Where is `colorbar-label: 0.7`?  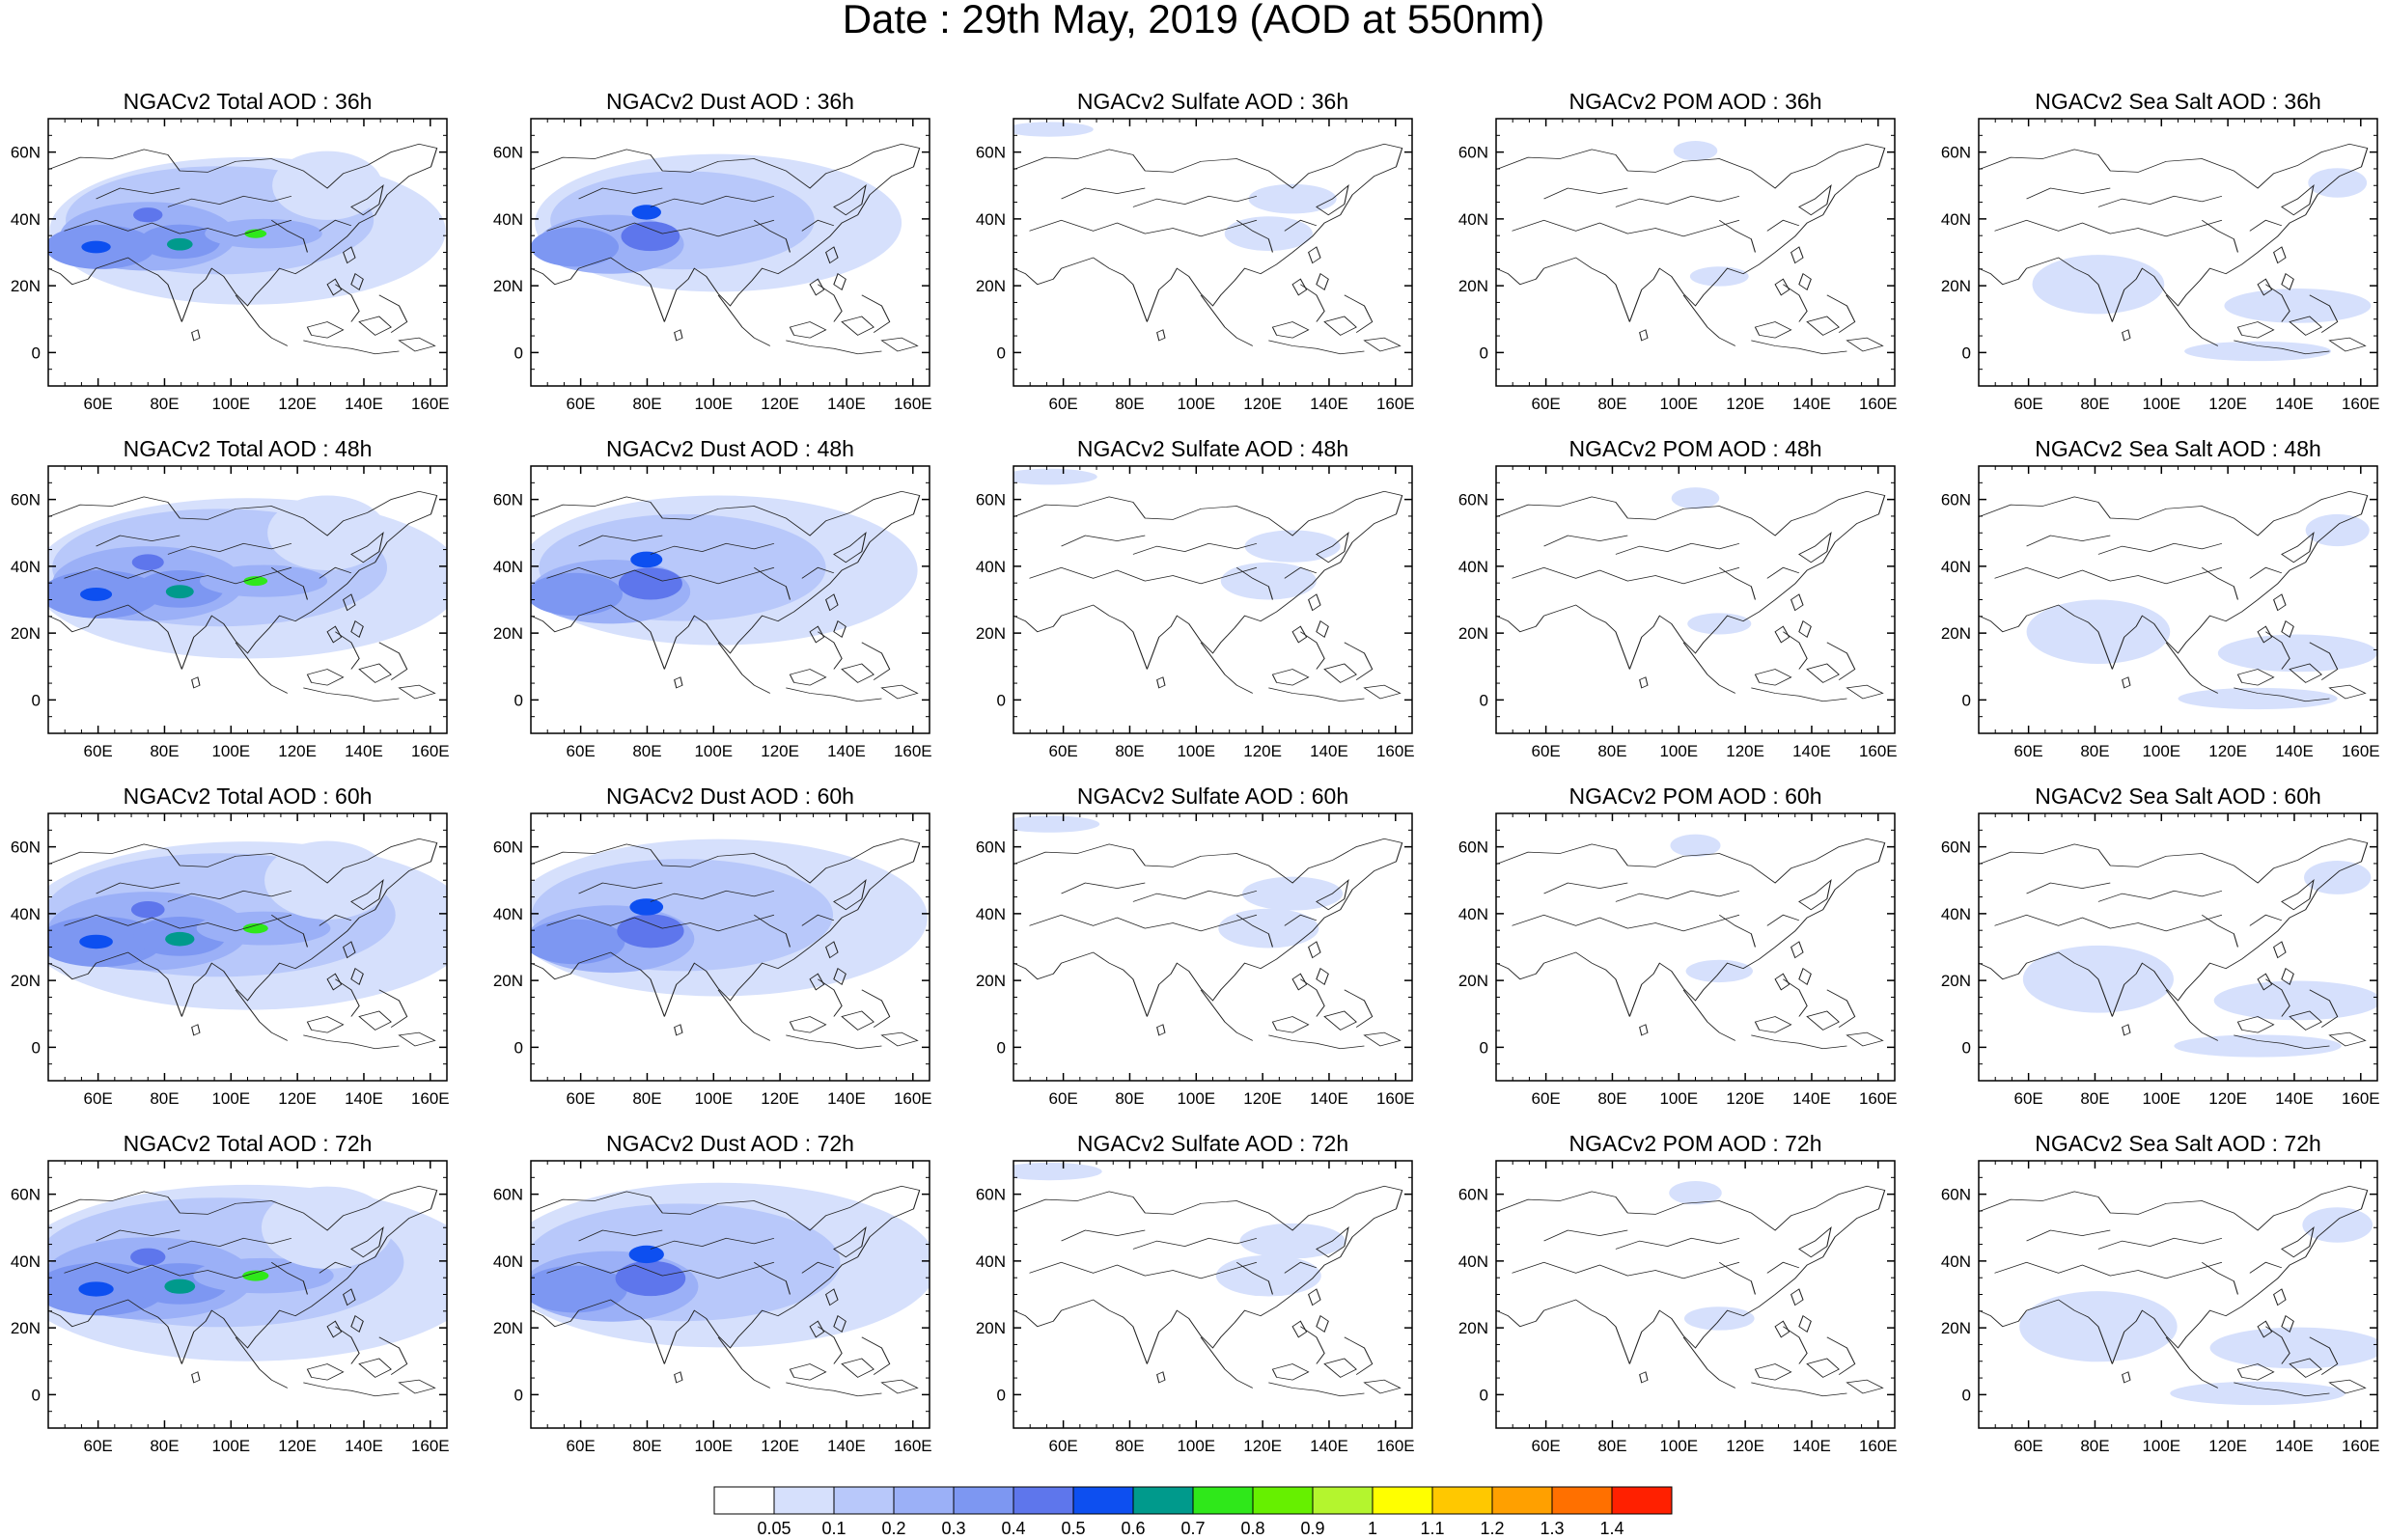
colorbar-label: 0.7 is located at coordinates (1192, 1528).